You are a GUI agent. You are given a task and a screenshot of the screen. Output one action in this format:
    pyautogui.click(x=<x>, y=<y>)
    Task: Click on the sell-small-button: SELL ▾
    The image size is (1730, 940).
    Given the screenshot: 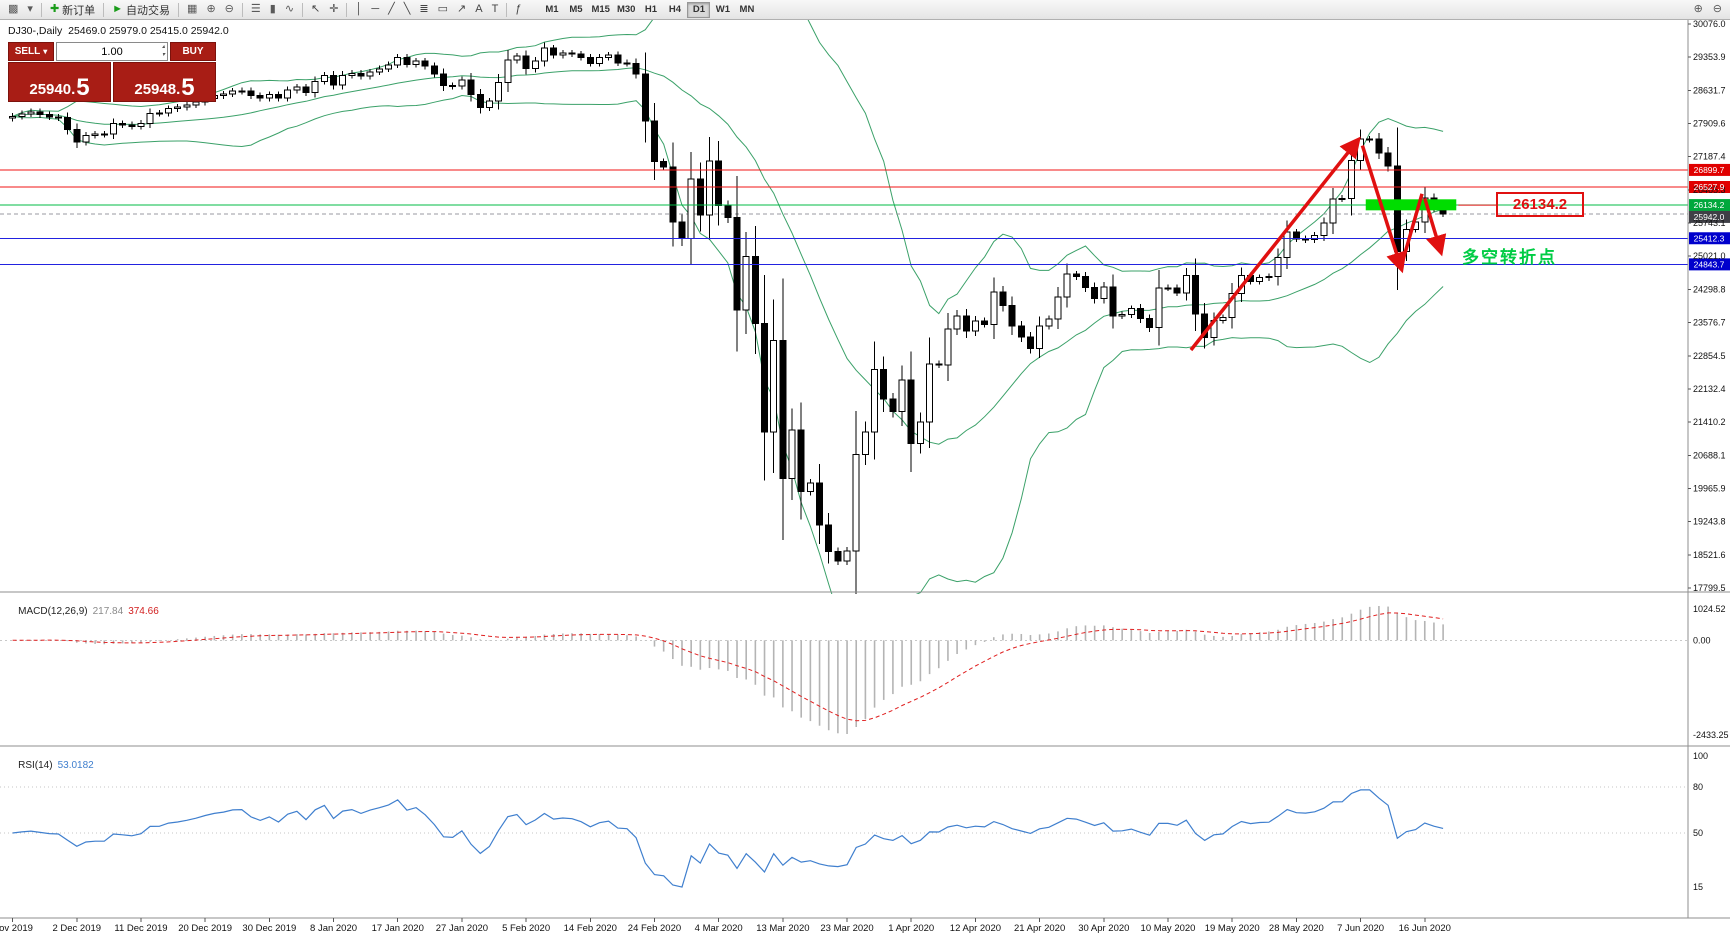 What is the action you would take?
    pyautogui.click(x=31, y=51)
    